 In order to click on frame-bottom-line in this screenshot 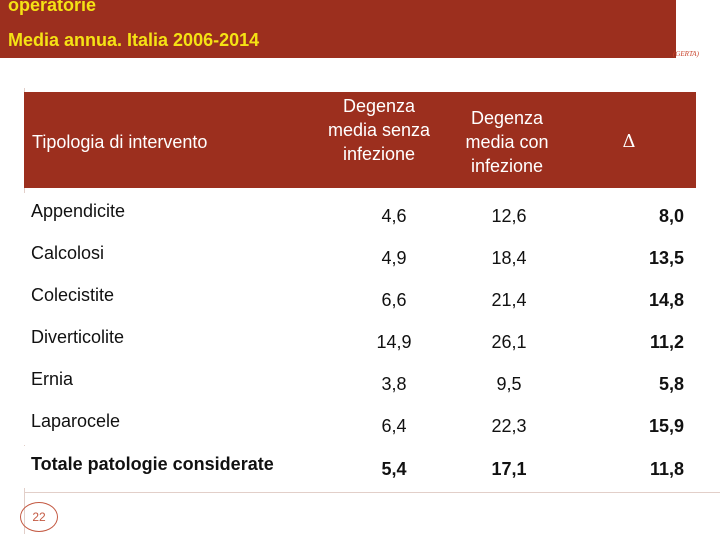, I will do `click(372, 492)`.